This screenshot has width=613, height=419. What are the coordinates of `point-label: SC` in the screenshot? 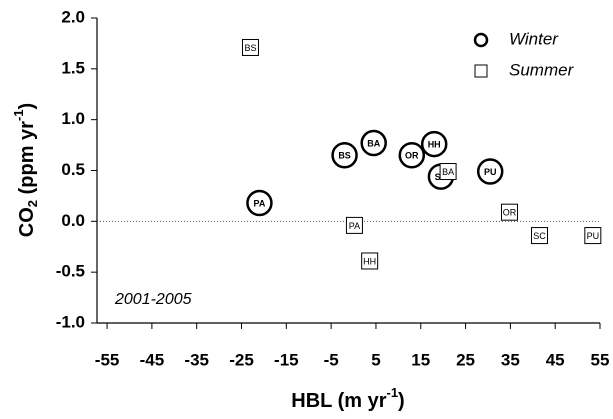 It's located at (539, 236).